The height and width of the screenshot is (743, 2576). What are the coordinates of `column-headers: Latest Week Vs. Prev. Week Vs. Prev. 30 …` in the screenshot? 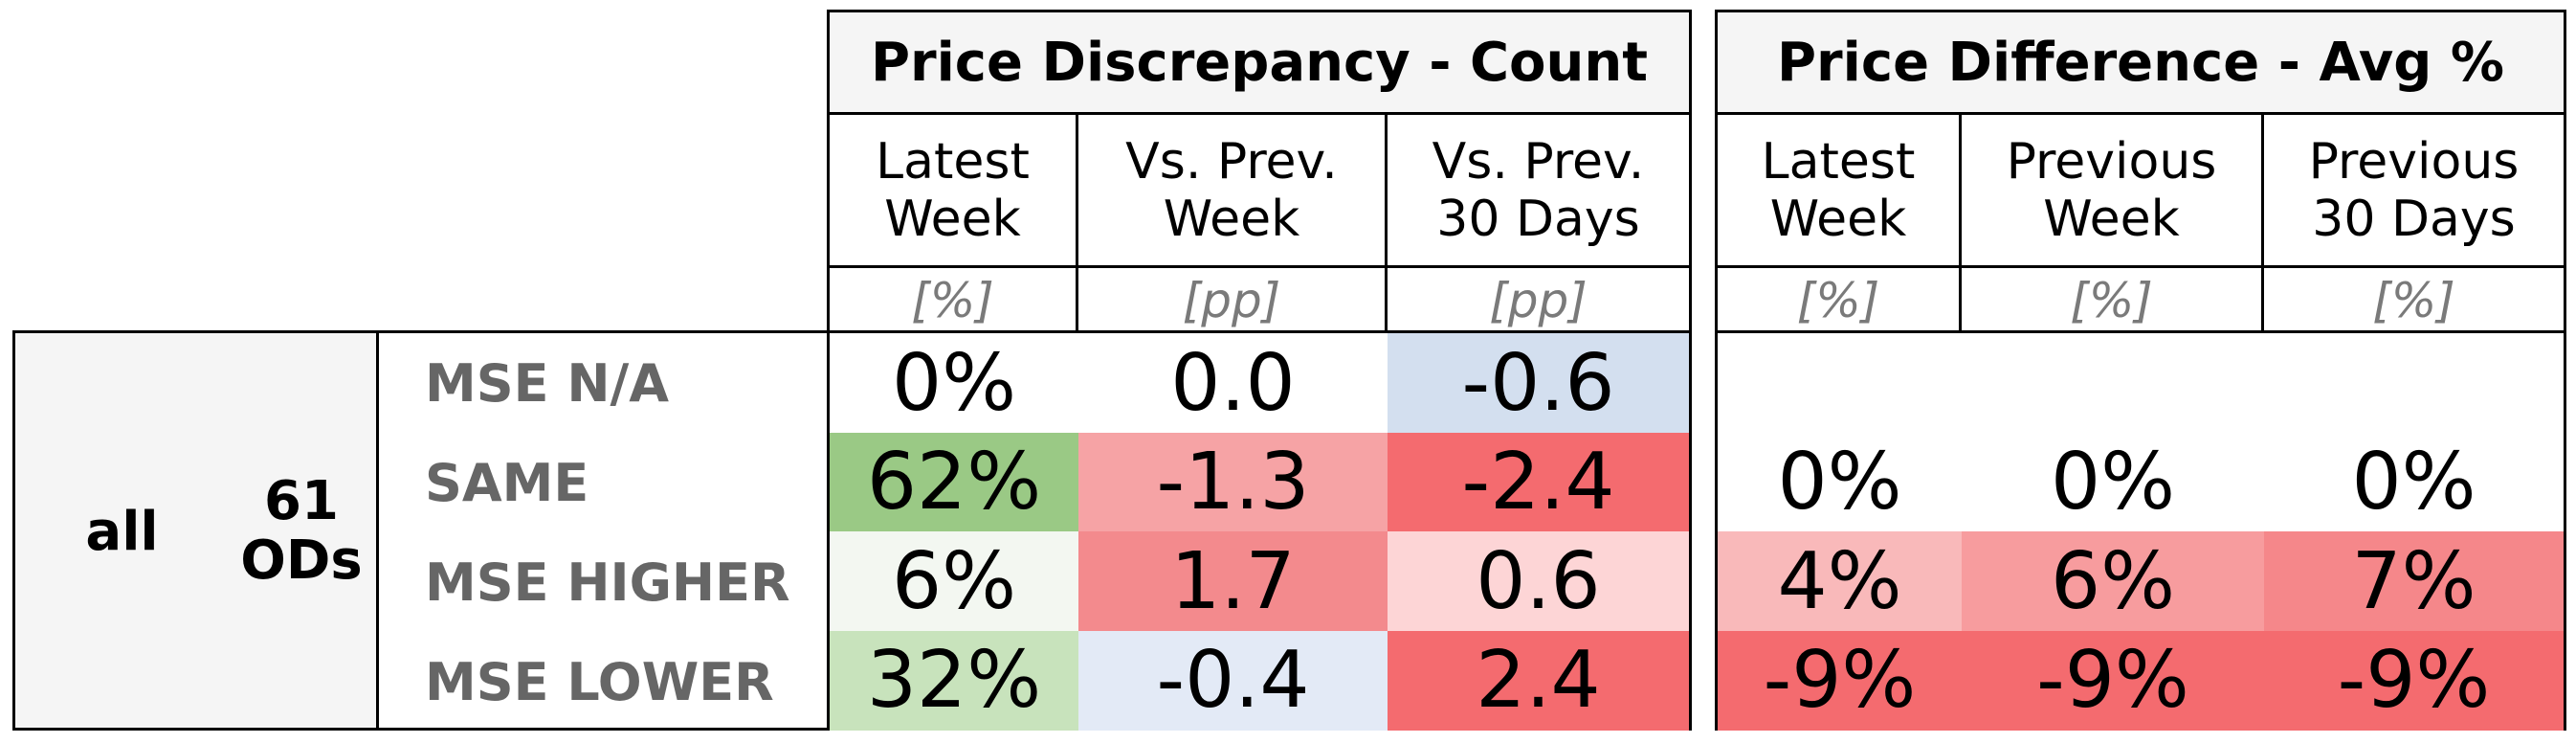 It's located at (1259, 224).